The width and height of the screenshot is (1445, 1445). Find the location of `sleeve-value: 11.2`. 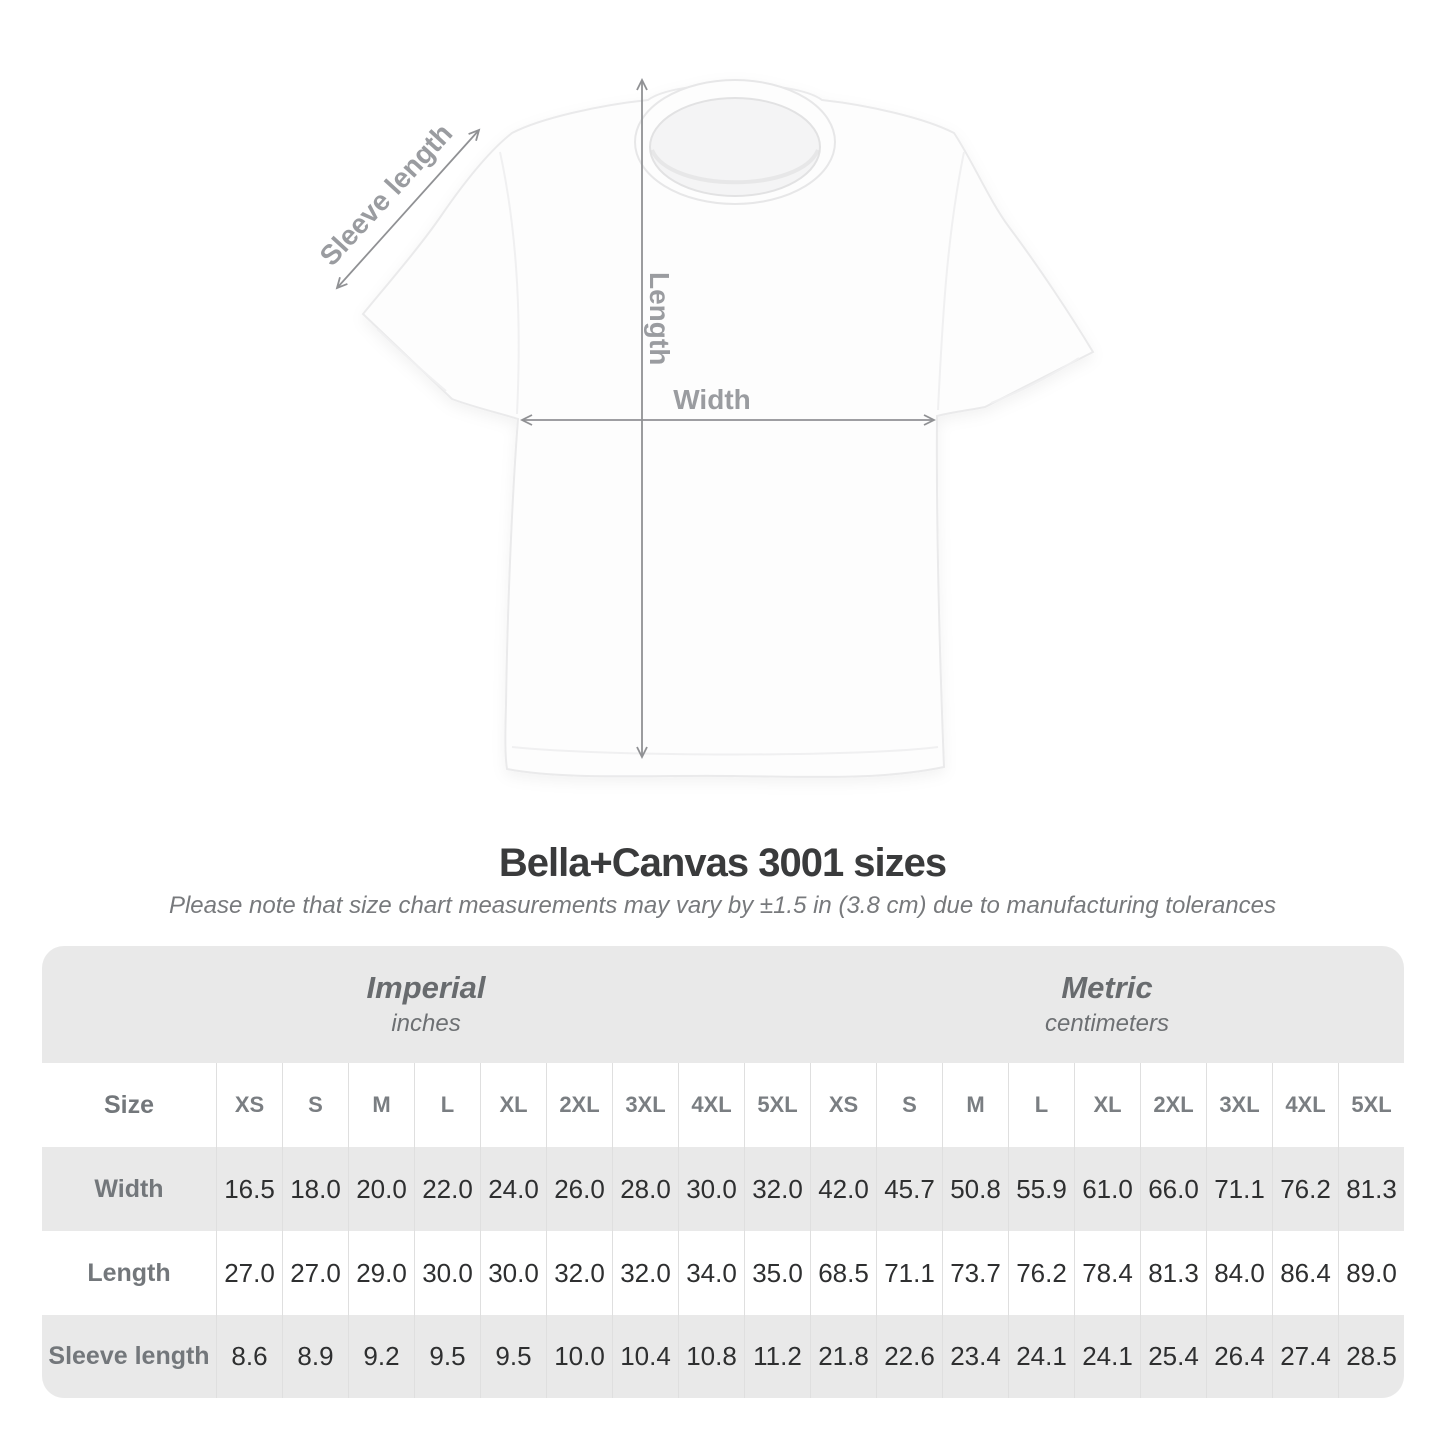

sleeve-value: 11.2 is located at coordinates (777, 1356).